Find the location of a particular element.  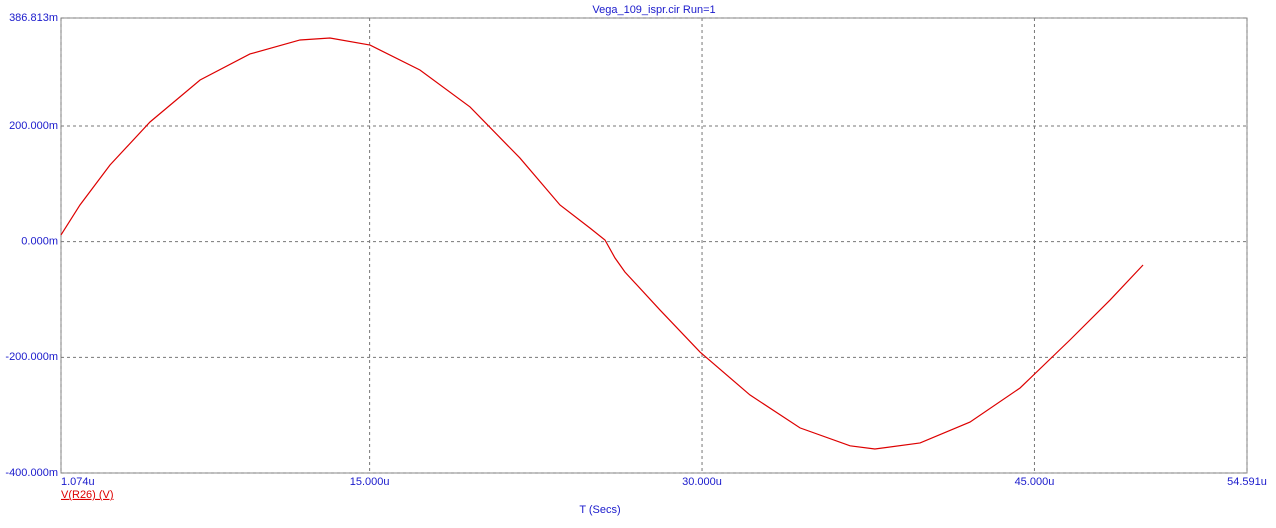

chart-title: Vega_109_ispr.cir Run=1 is located at coordinates (653, 10).